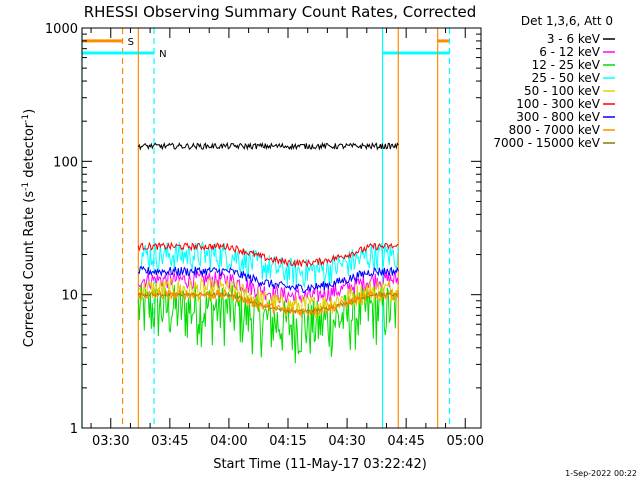 The image size is (640, 480). I want to click on legend-title: Det 1,3,6, Att 0, so click(567, 21).